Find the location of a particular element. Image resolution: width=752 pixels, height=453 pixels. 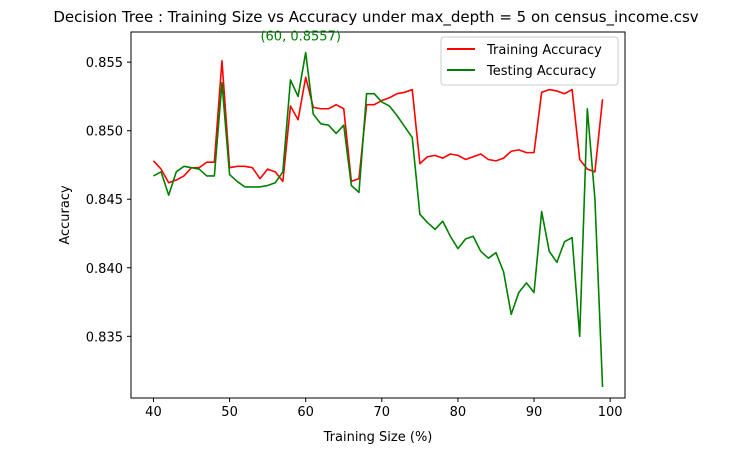

x-tick-label: 100 is located at coordinates (610, 412).